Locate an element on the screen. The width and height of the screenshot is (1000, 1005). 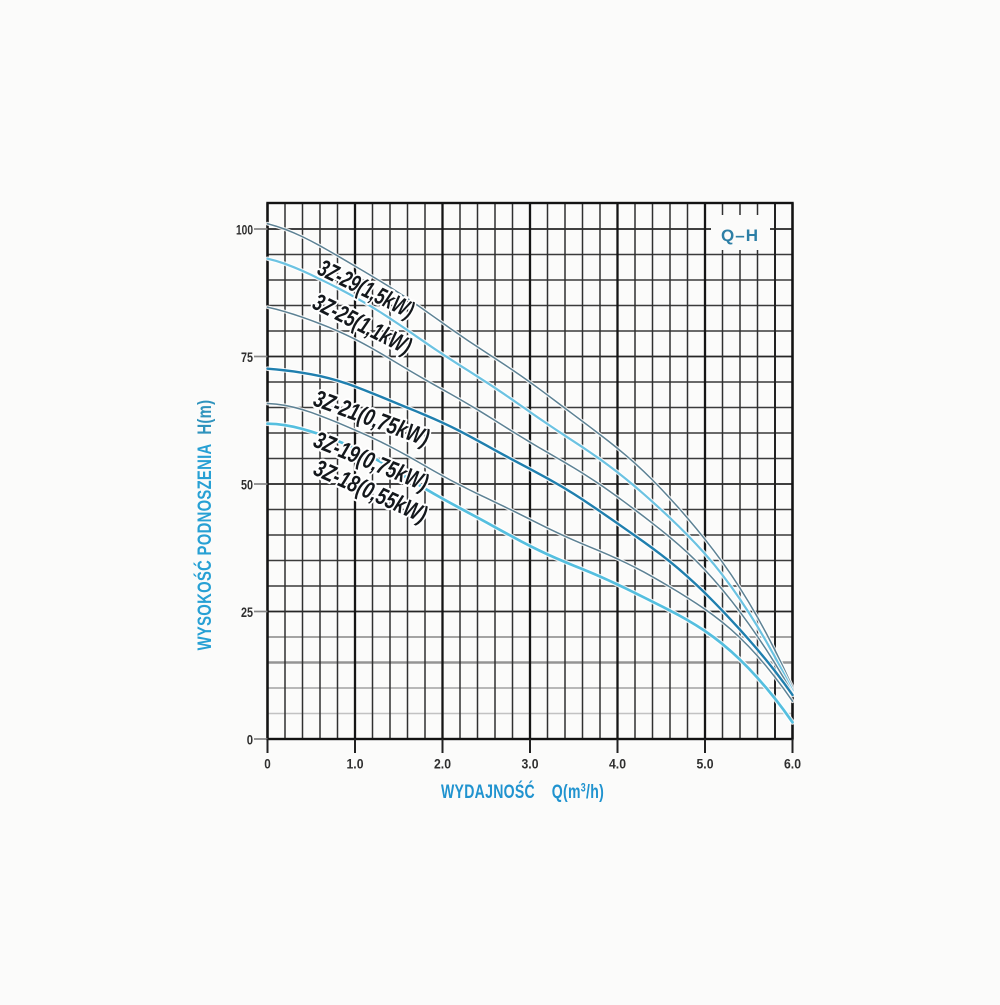
svg-text: 6.0 is located at coordinates (792, 764).